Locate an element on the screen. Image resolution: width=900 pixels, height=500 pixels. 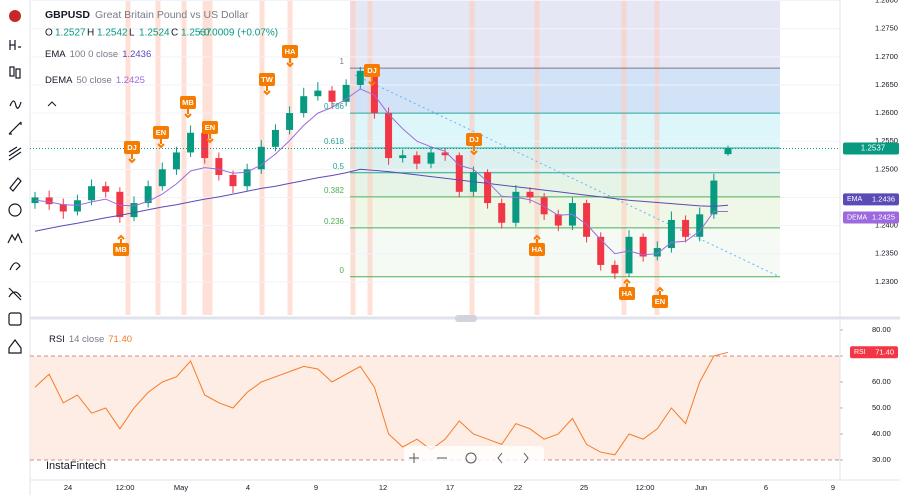
collapse-icon is located at coordinates (52, 104).